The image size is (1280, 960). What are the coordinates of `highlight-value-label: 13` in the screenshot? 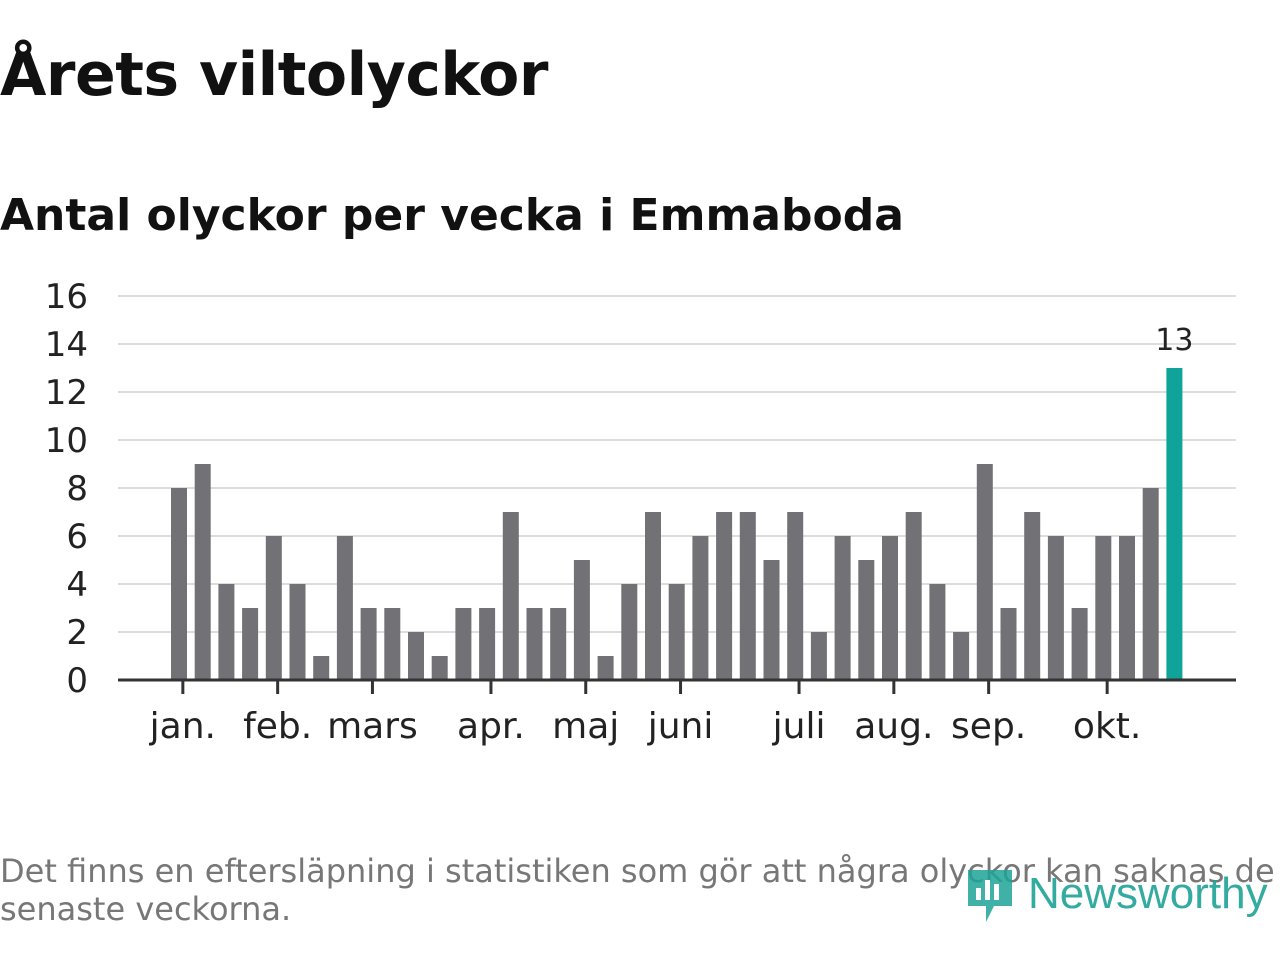 It's located at (1174, 340).